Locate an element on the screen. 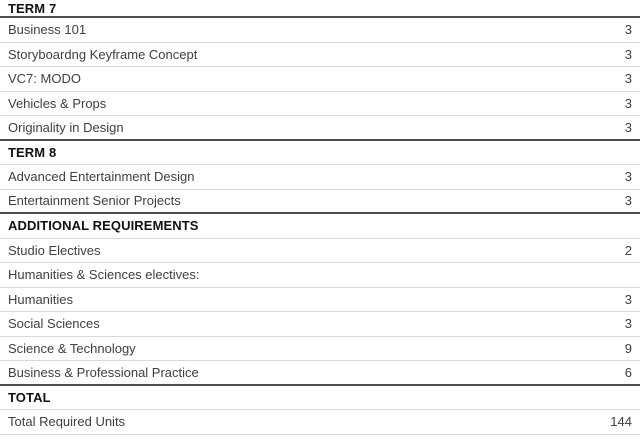 The image size is (640, 439). section-title: TERM 8 is located at coordinates (32, 152).